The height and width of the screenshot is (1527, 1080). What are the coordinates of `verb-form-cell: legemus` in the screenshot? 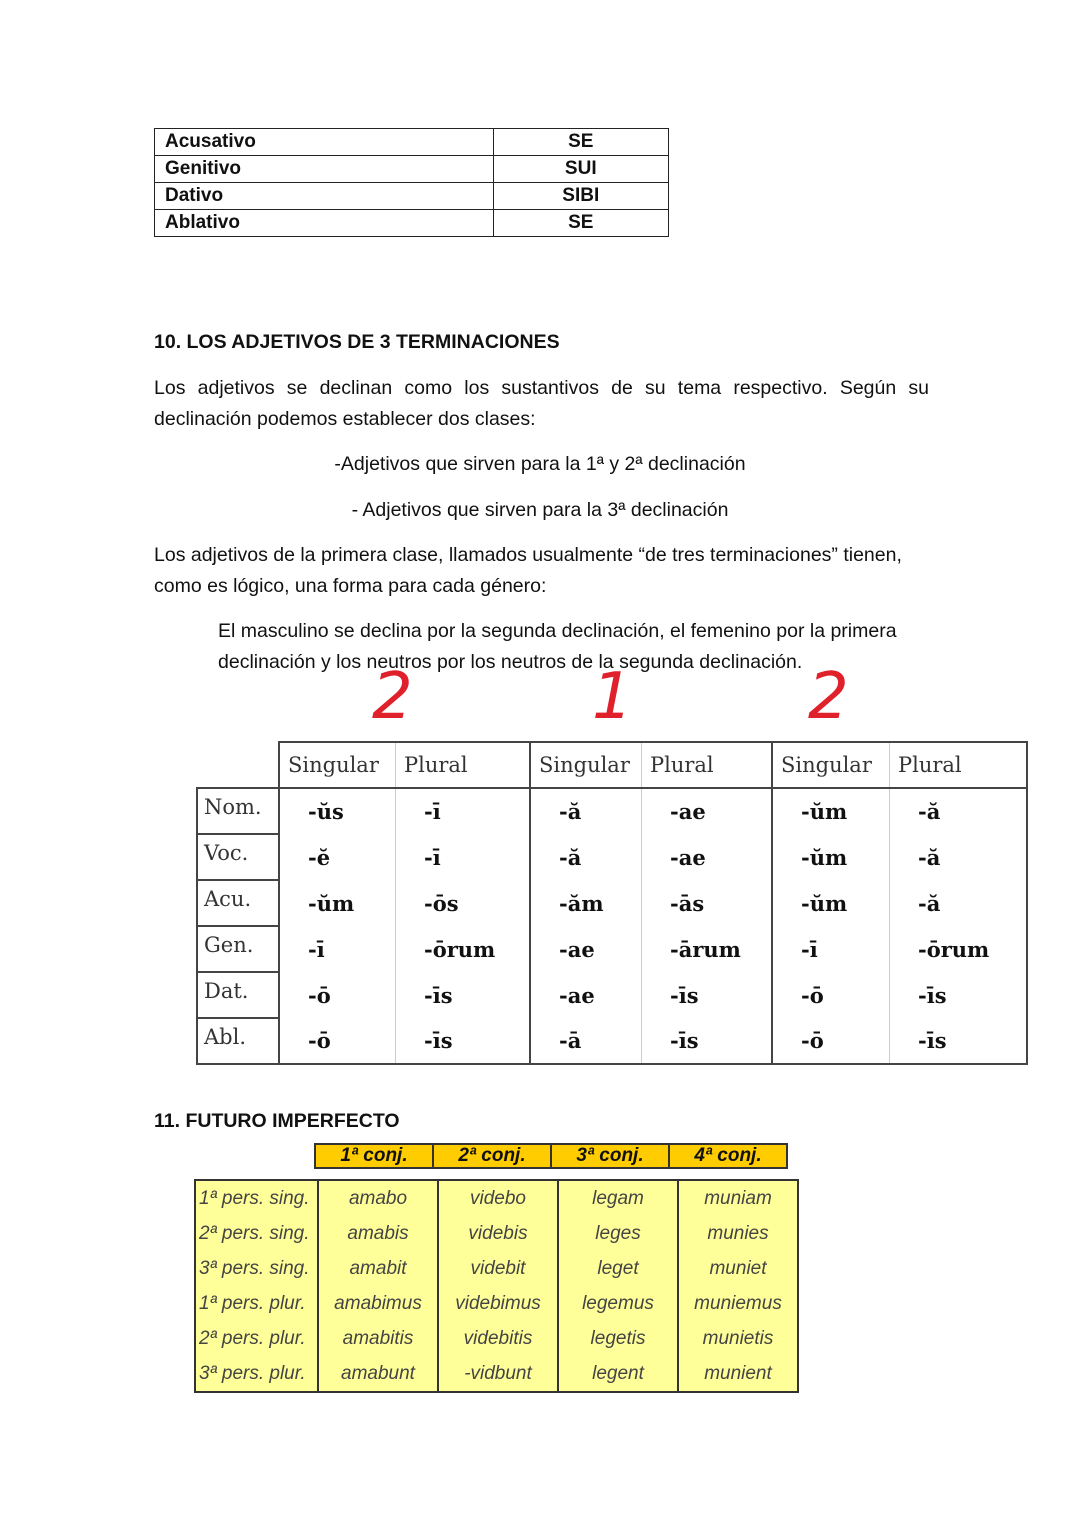 It's located at (617, 1303).